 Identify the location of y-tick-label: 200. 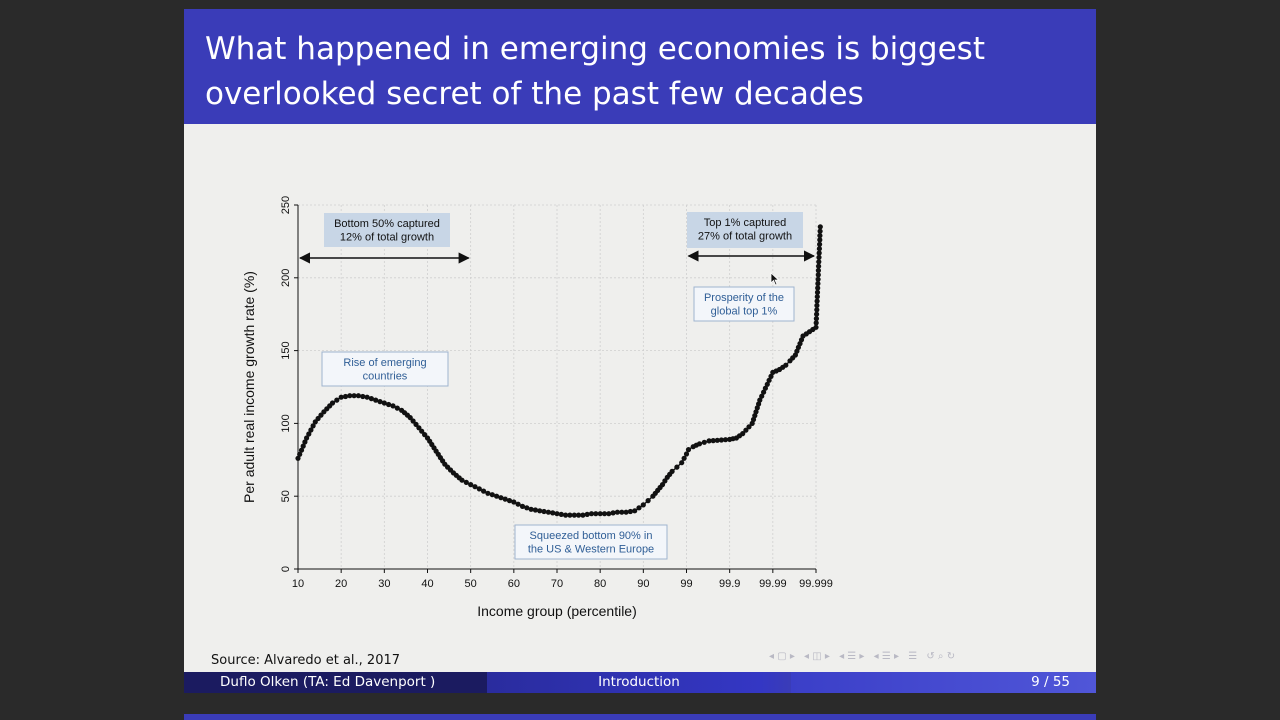
(286, 278).